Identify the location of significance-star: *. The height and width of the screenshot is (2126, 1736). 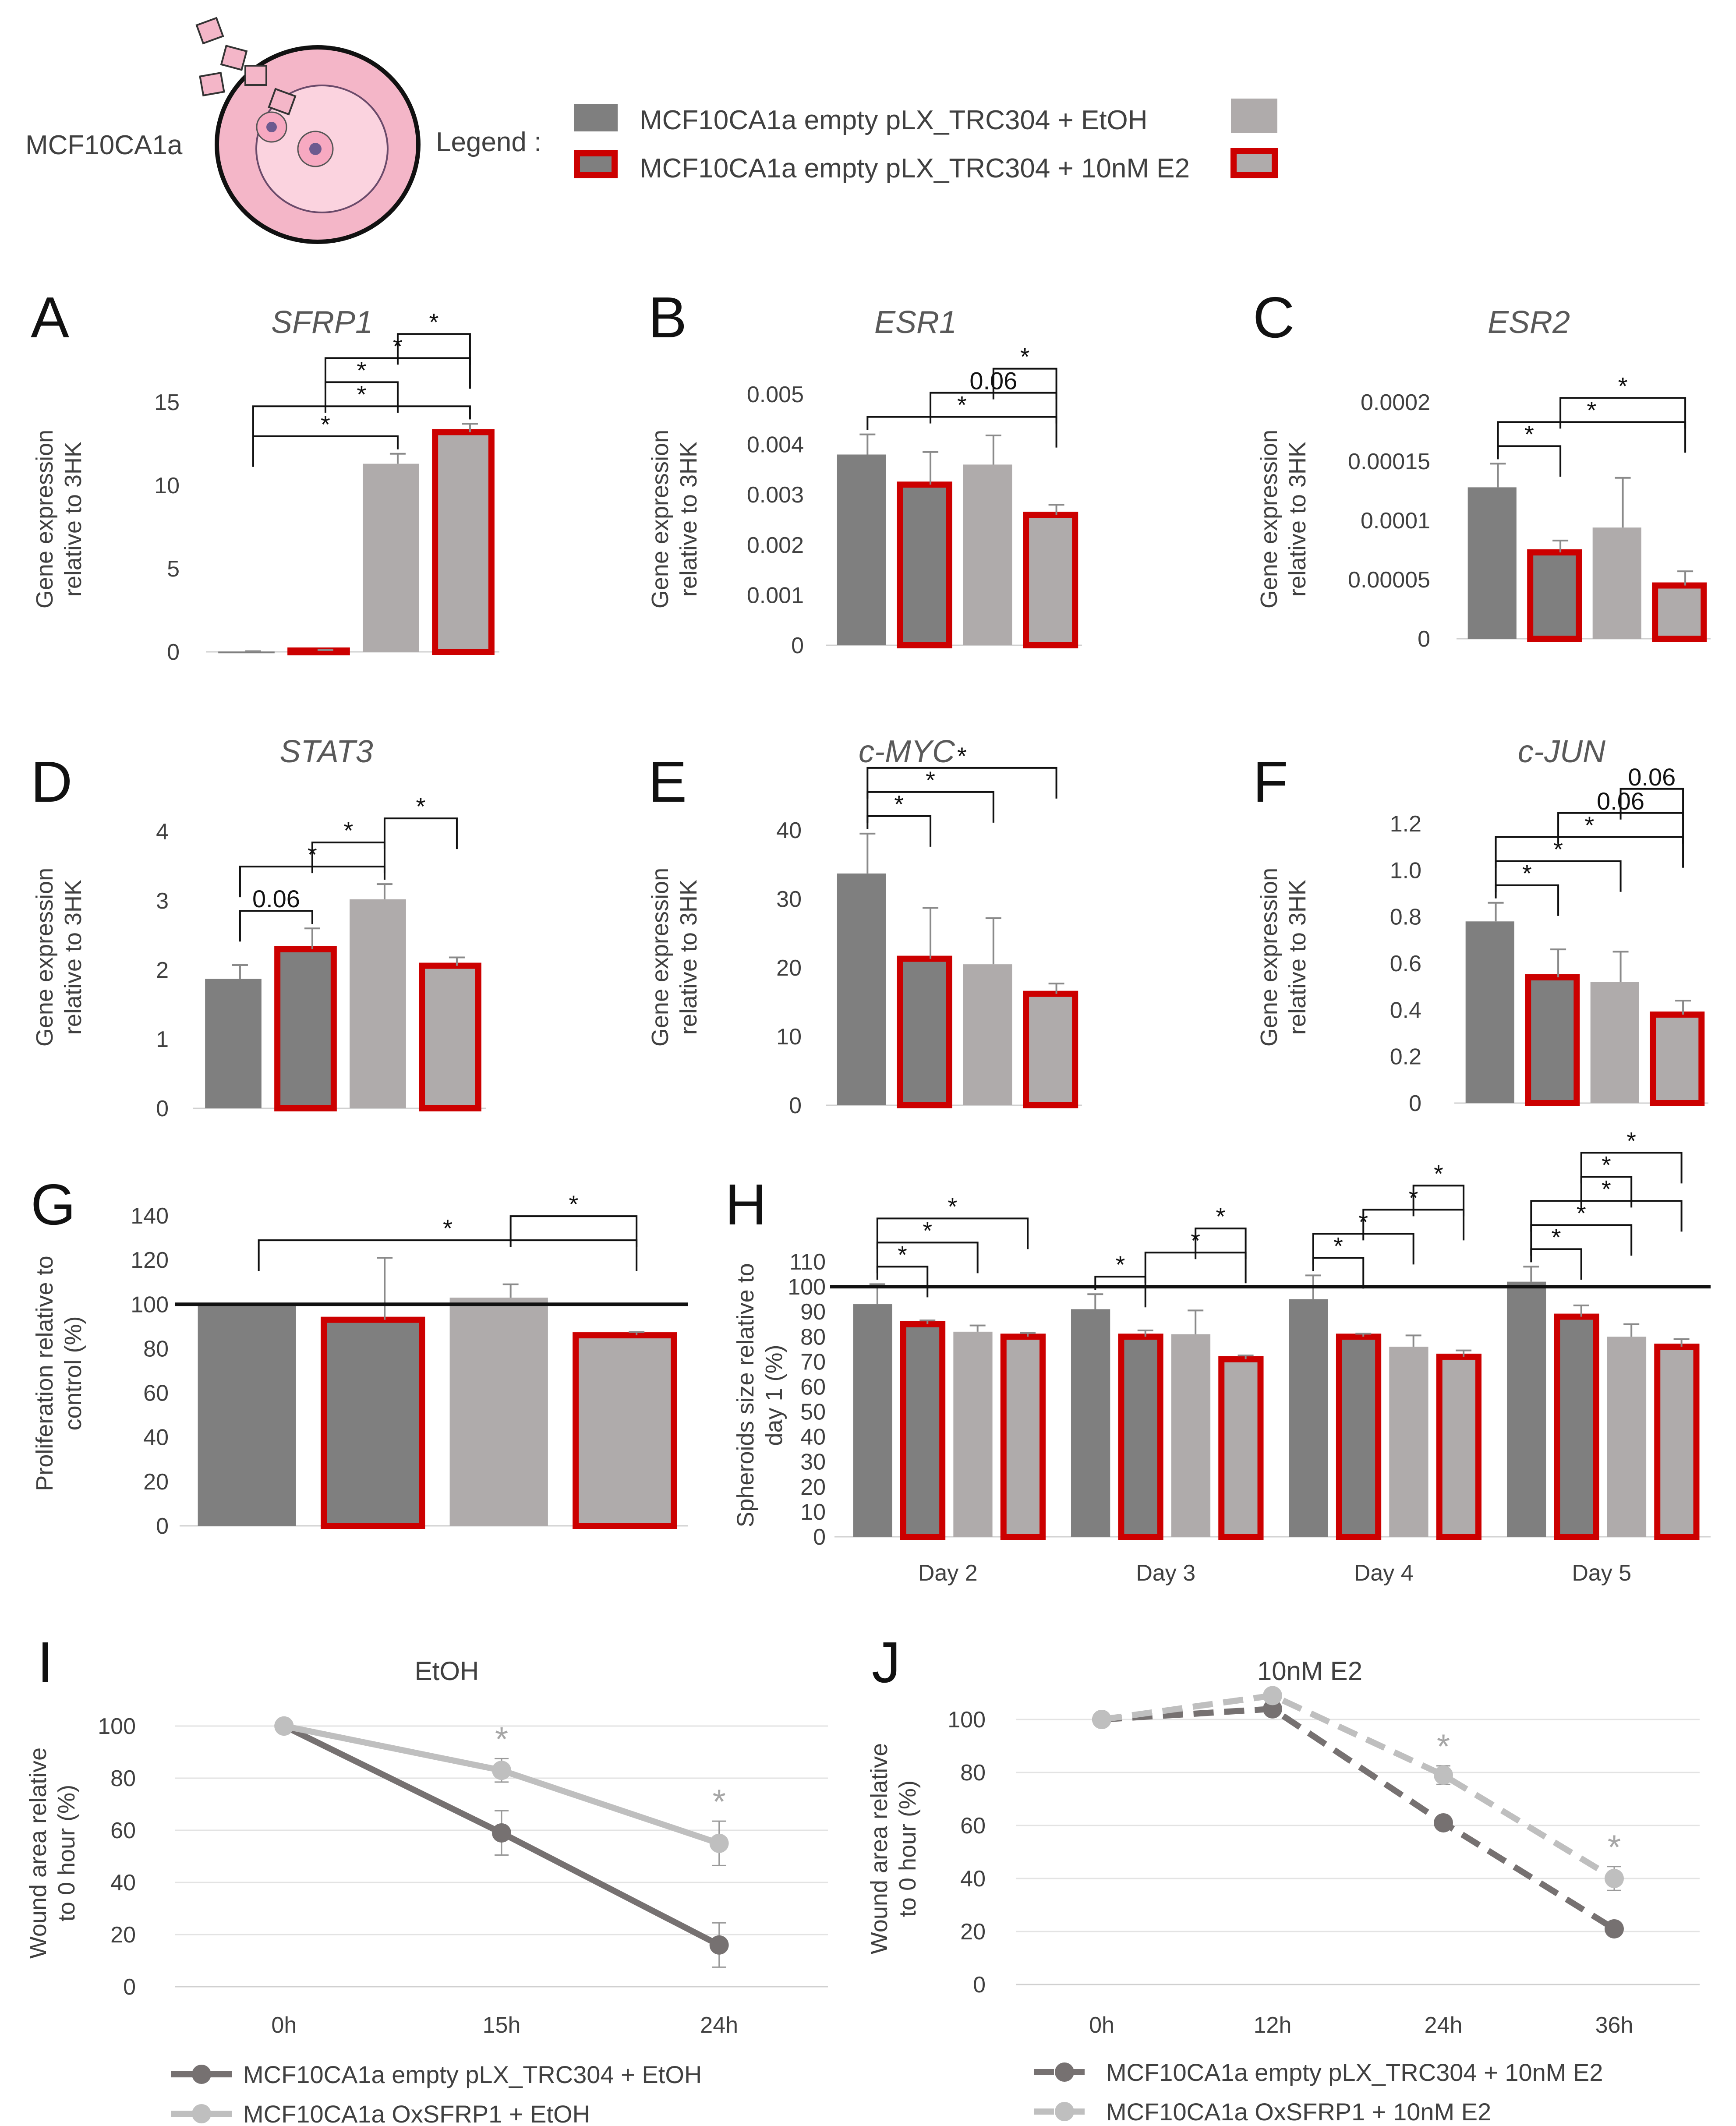
(718, 1801).